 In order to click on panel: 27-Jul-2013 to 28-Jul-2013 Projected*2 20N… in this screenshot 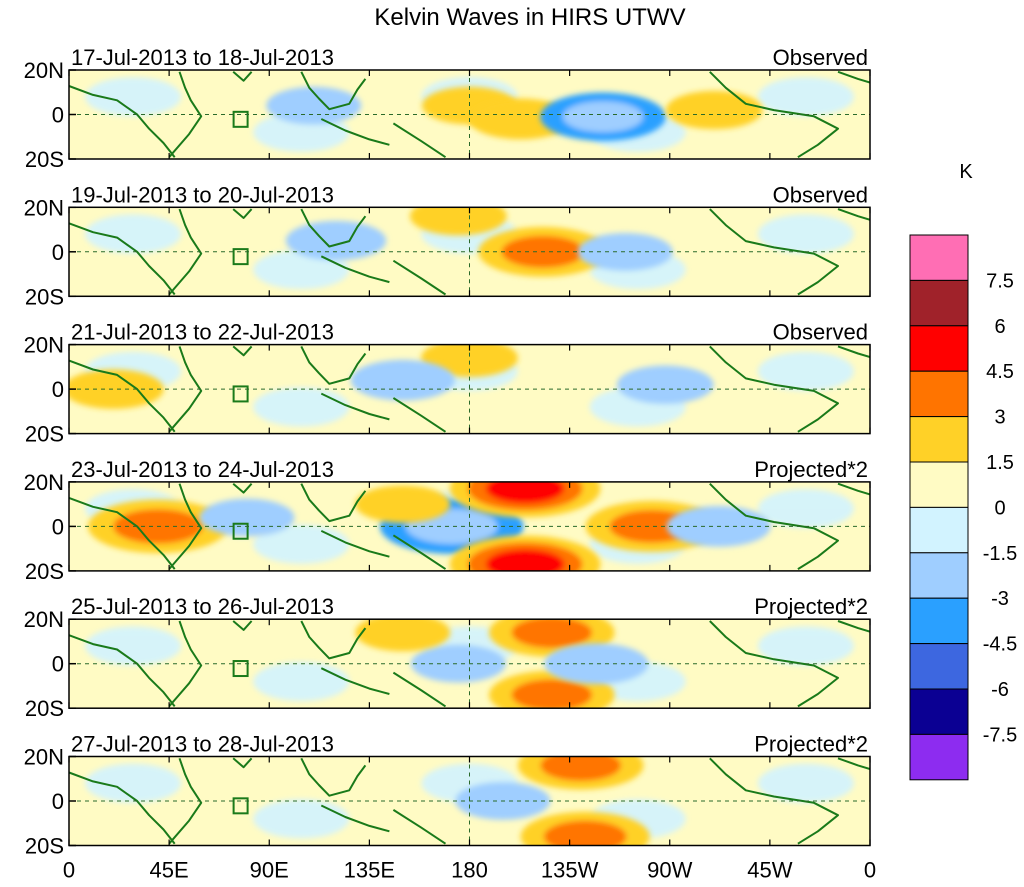, I will do `click(447, 795)`.